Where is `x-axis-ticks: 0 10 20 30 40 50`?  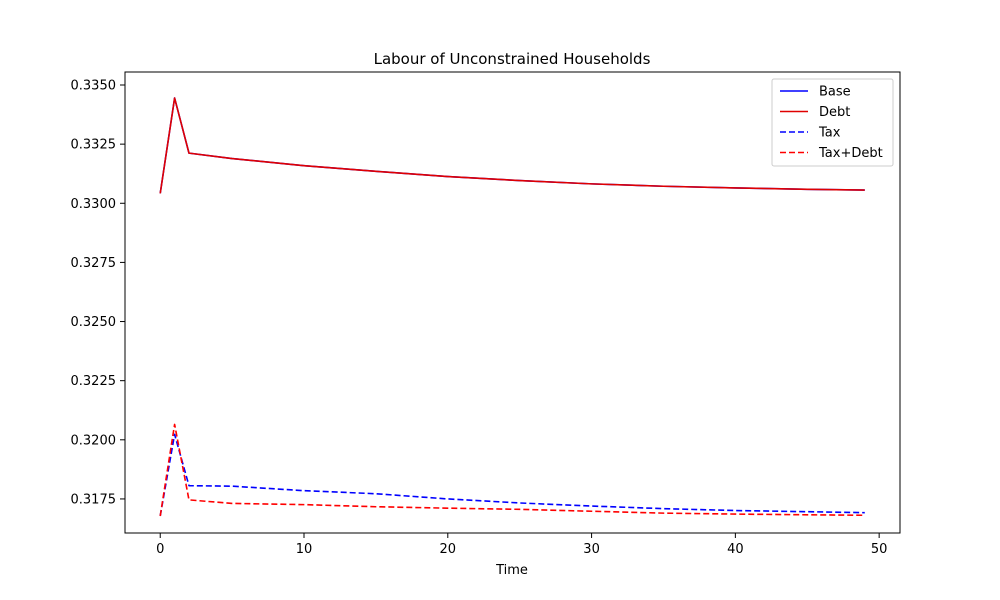 x-axis-ticks: 0 10 20 30 40 50 is located at coordinates (521, 545).